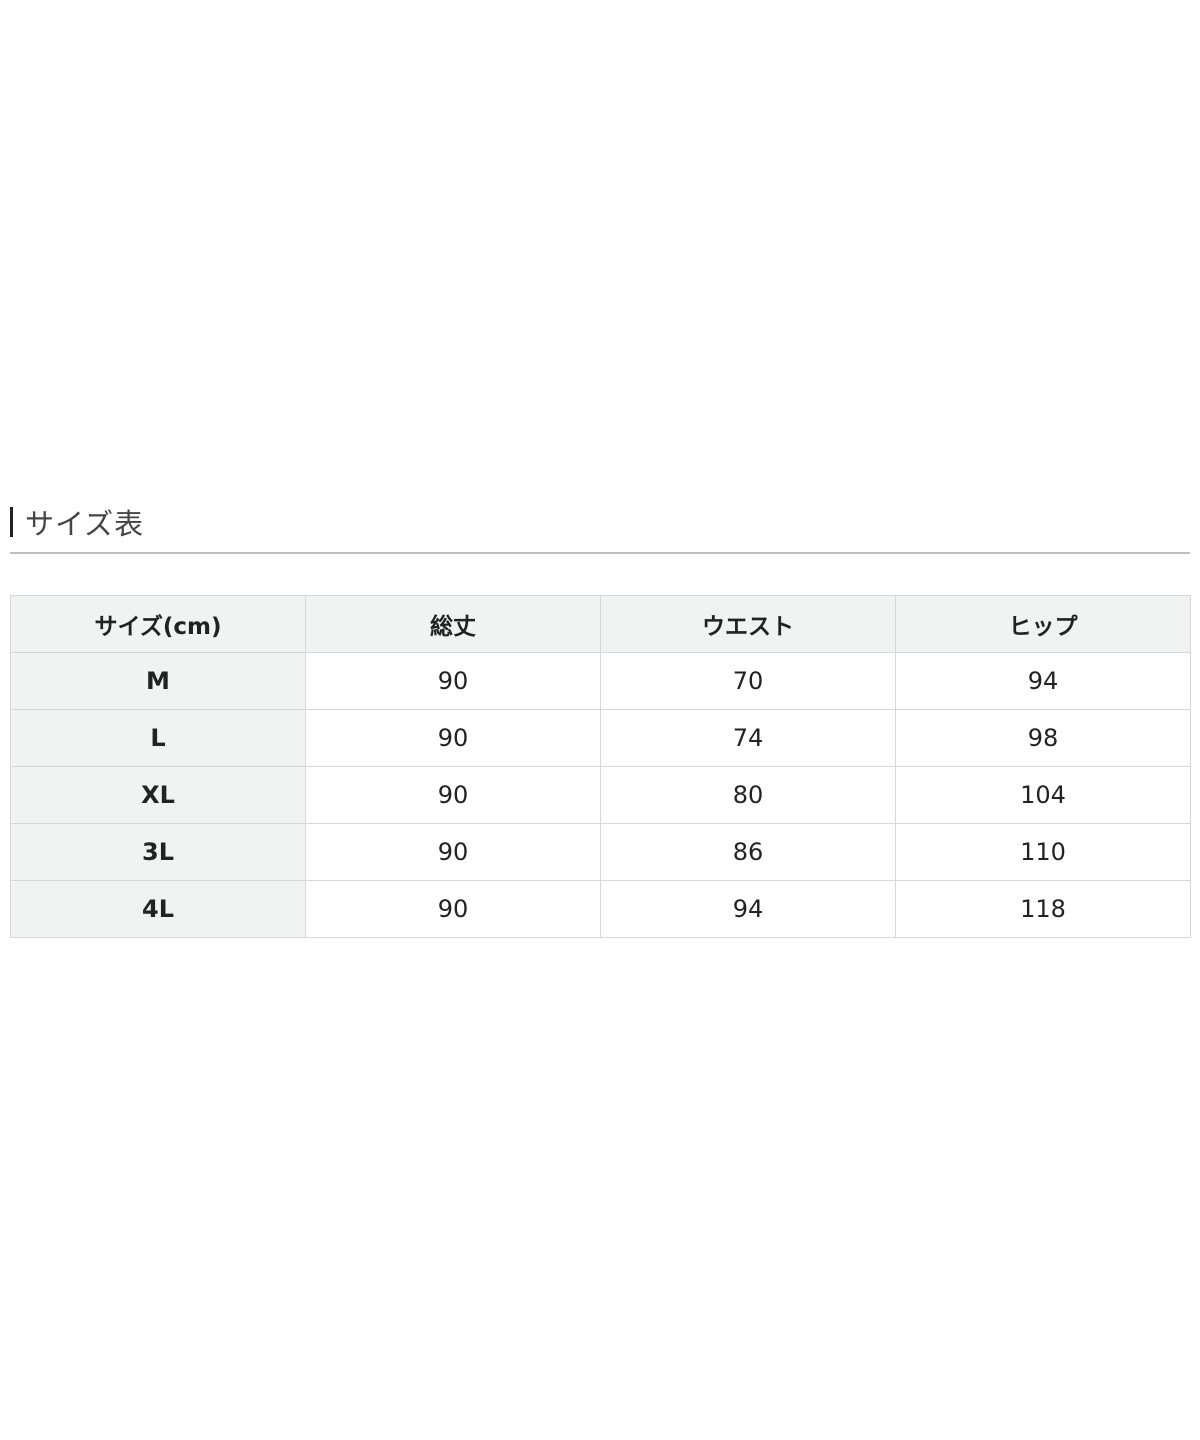 This screenshot has width=1200, height=1440. What do you see at coordinates (748, 852) in the screenshot?
I see `measurement-cell: 86` at bounding box center [748, 852].